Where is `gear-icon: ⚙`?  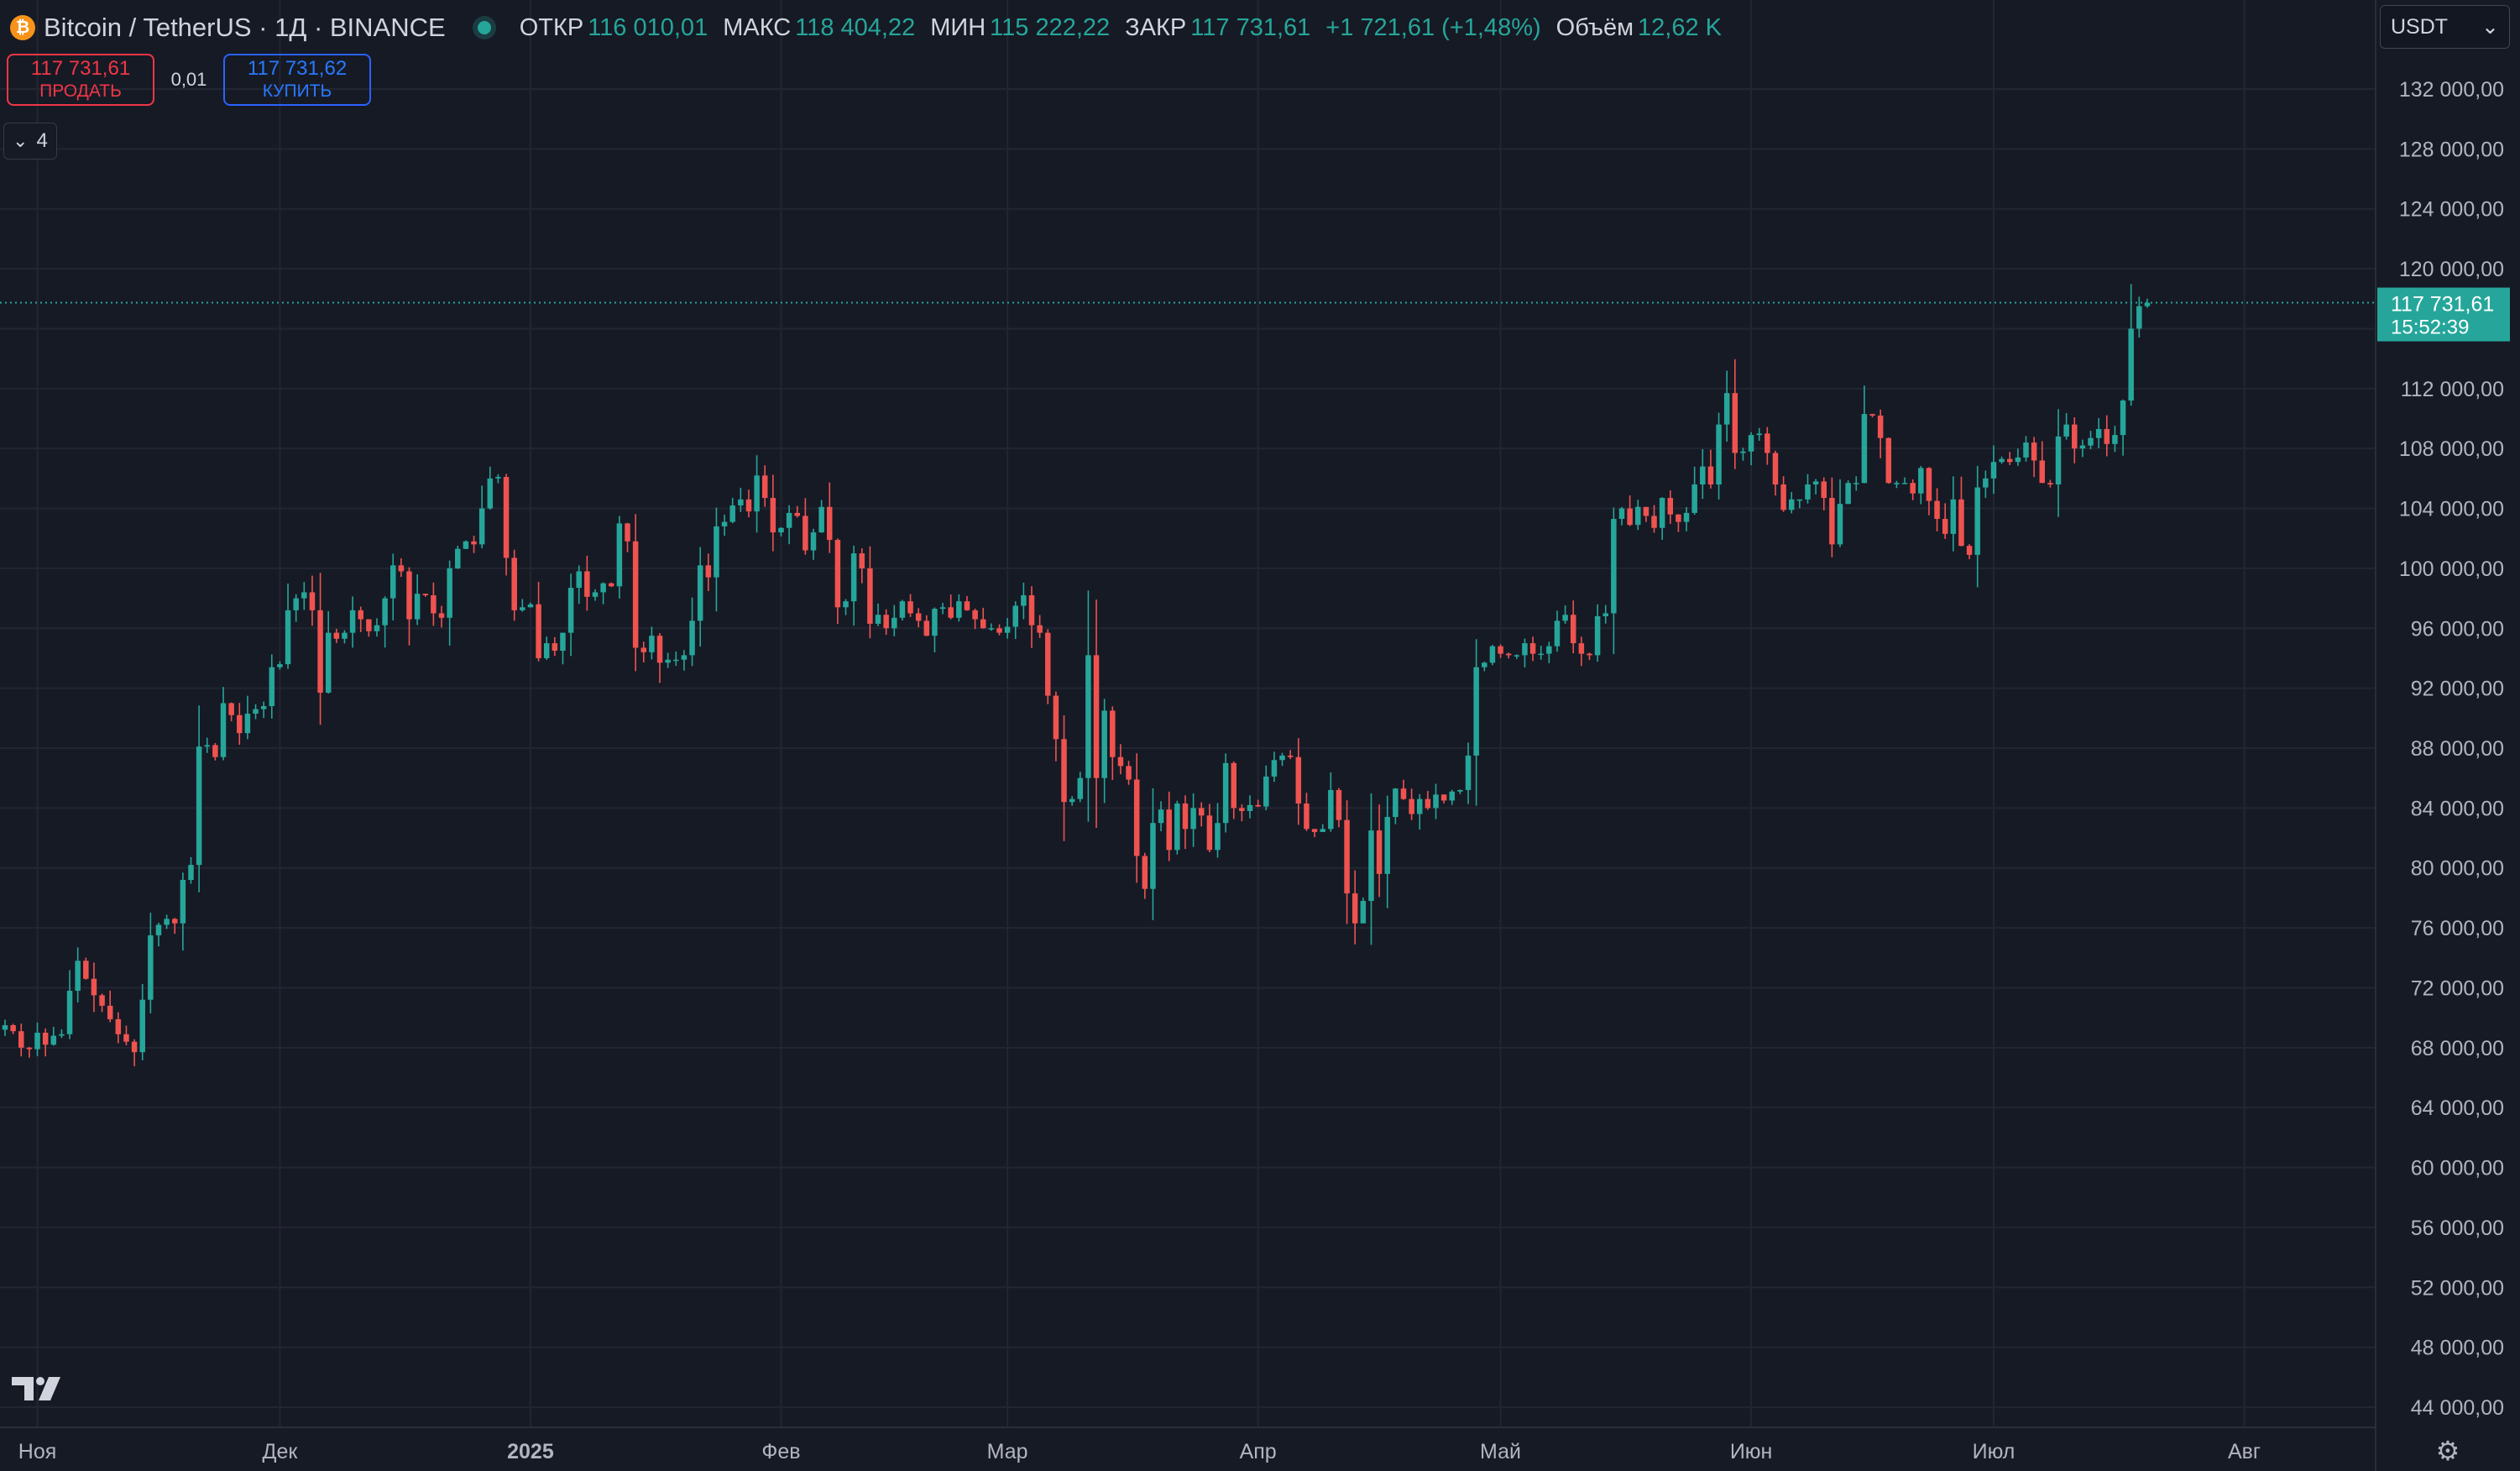
gear-icon: ⚙ is located at coordinates (2447, 1451).